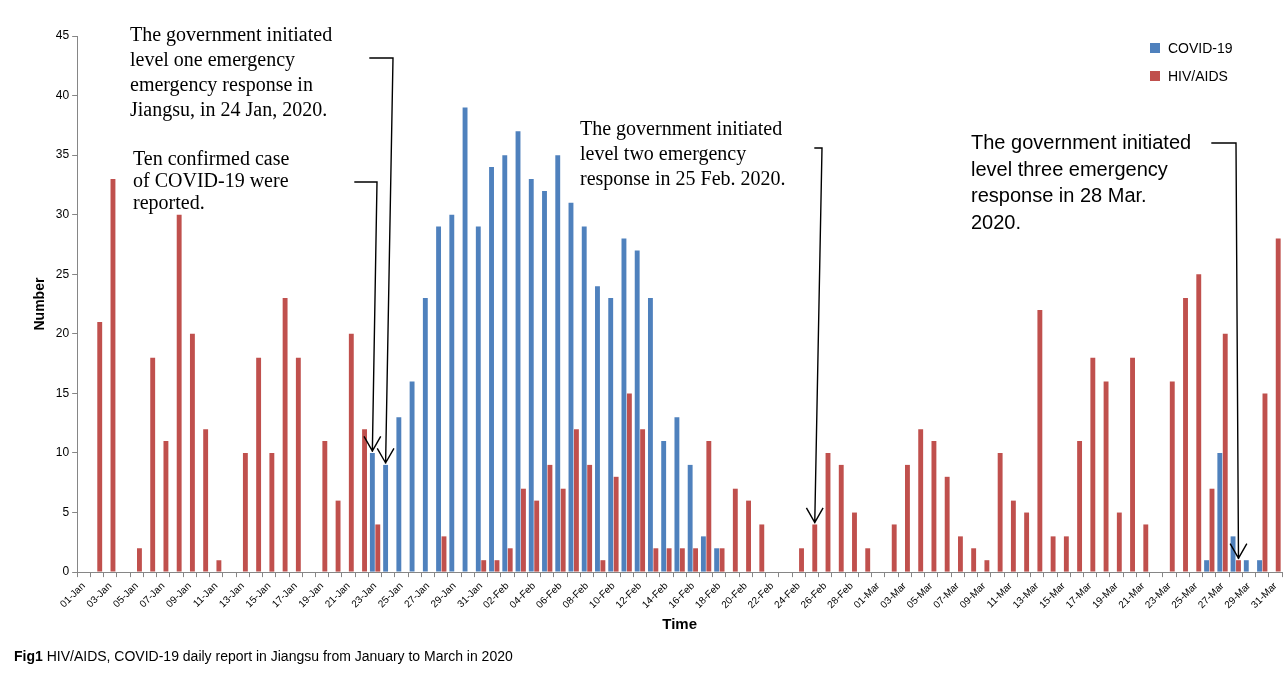 This screenshot has height=682, width=1287. I want to click on legend-label: HIV/AIDS, so click(1198, 76).